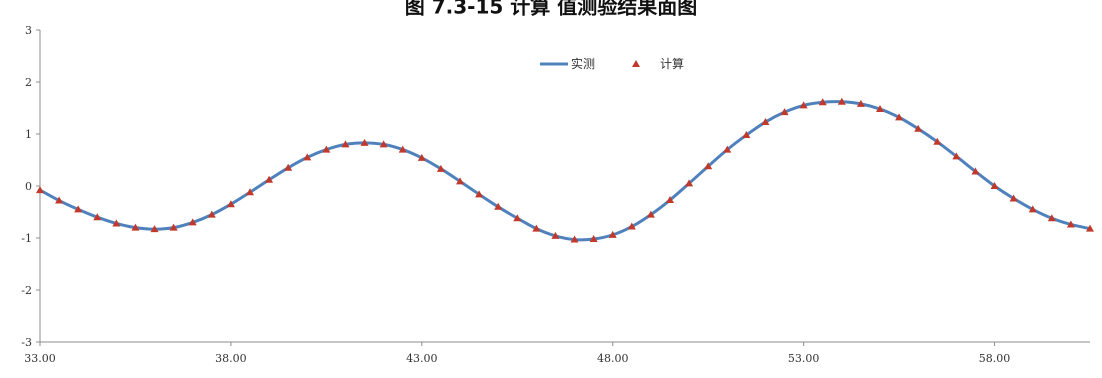 The height and width of the screenshot is (378, 1102). What do you see at coordinates (612, 63) in the screenshot?
I see `legend: 实测 计算` at bounding box center [612, 63].